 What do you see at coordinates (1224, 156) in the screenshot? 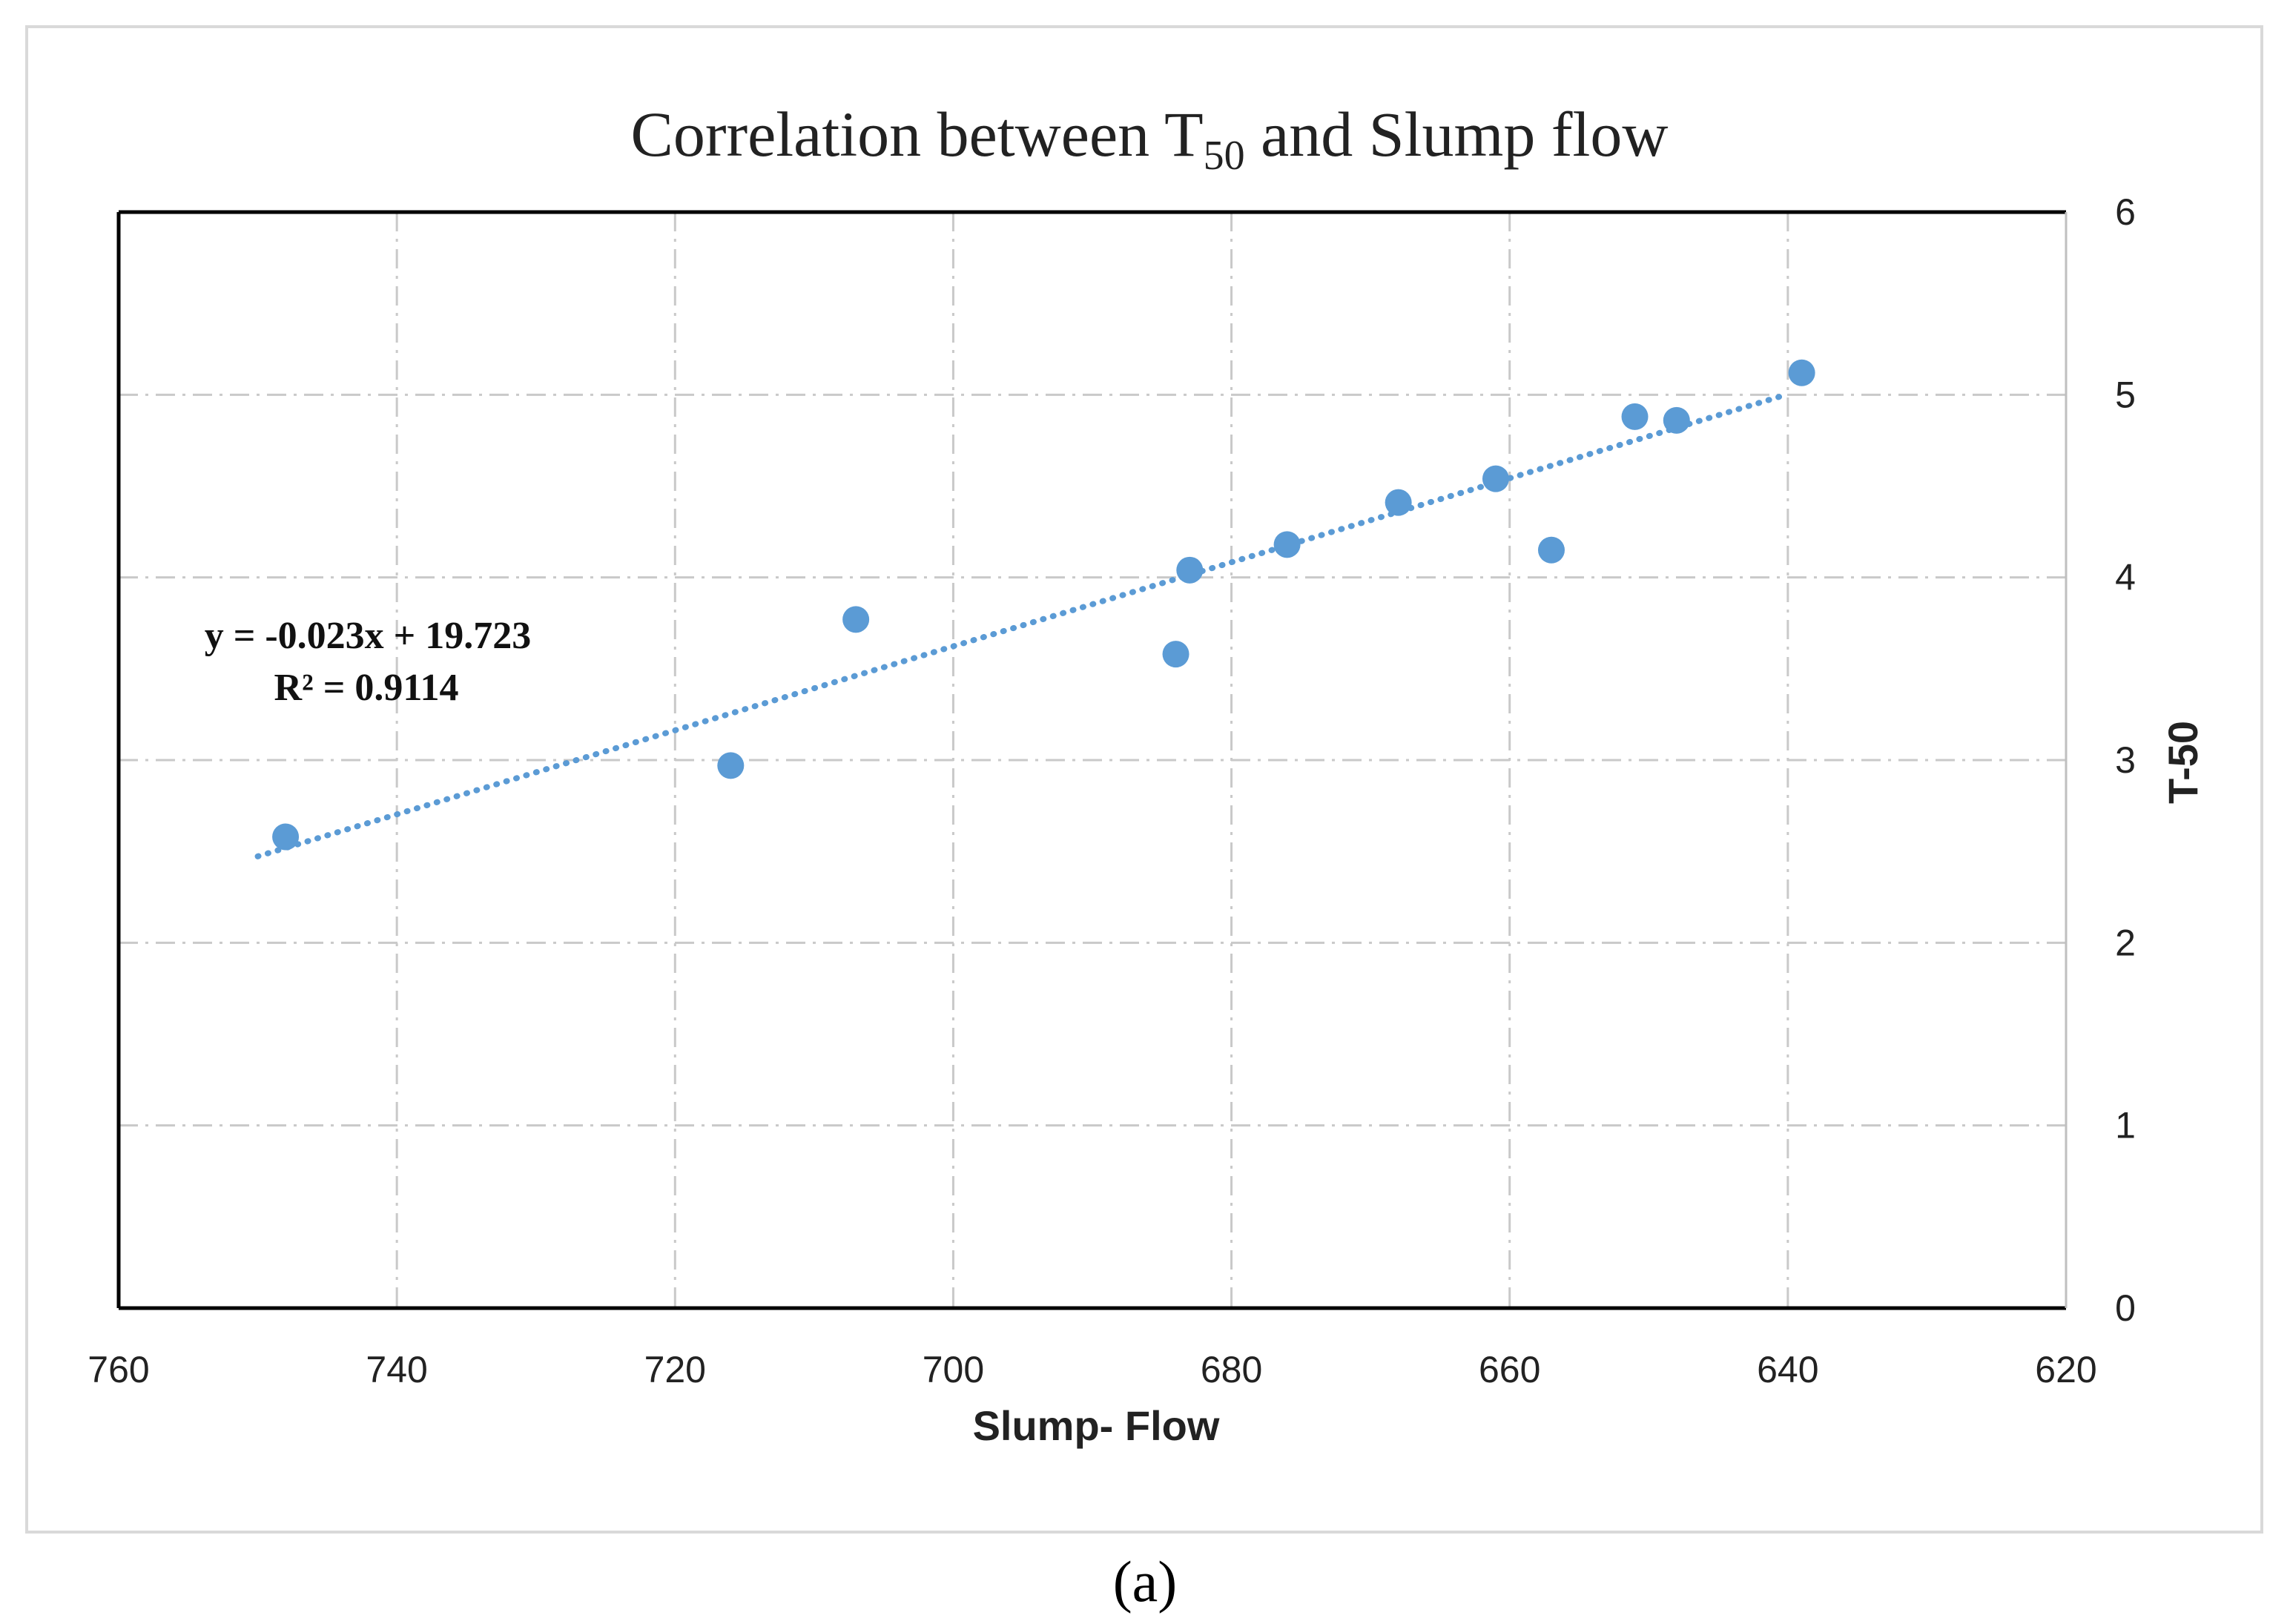
I see `chart-title-subscript: 50` at bounding box center [1224, 156].